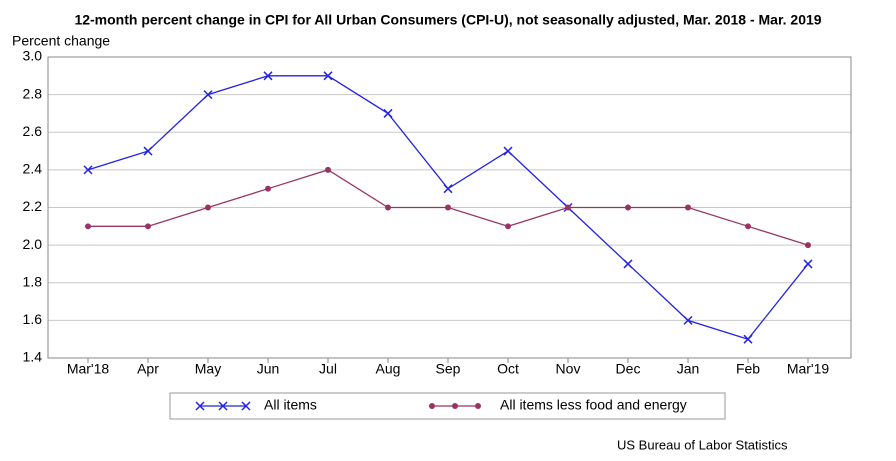 The height and width of the screenshot is (461, 896). What do you see at coordinates (33, 206) in the screenshot?
I see `y-tick-label: 2.2` at bounding box center [33, 206].